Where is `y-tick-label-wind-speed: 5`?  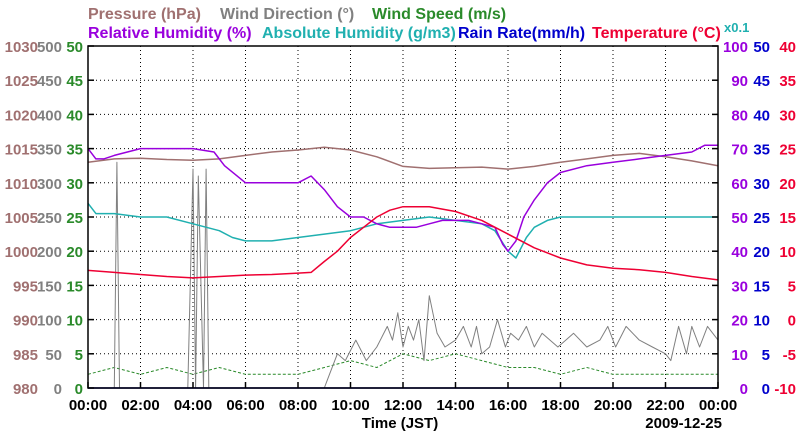
y-tick-label-wind-speed: 5 is located at coordinates (79, 355).